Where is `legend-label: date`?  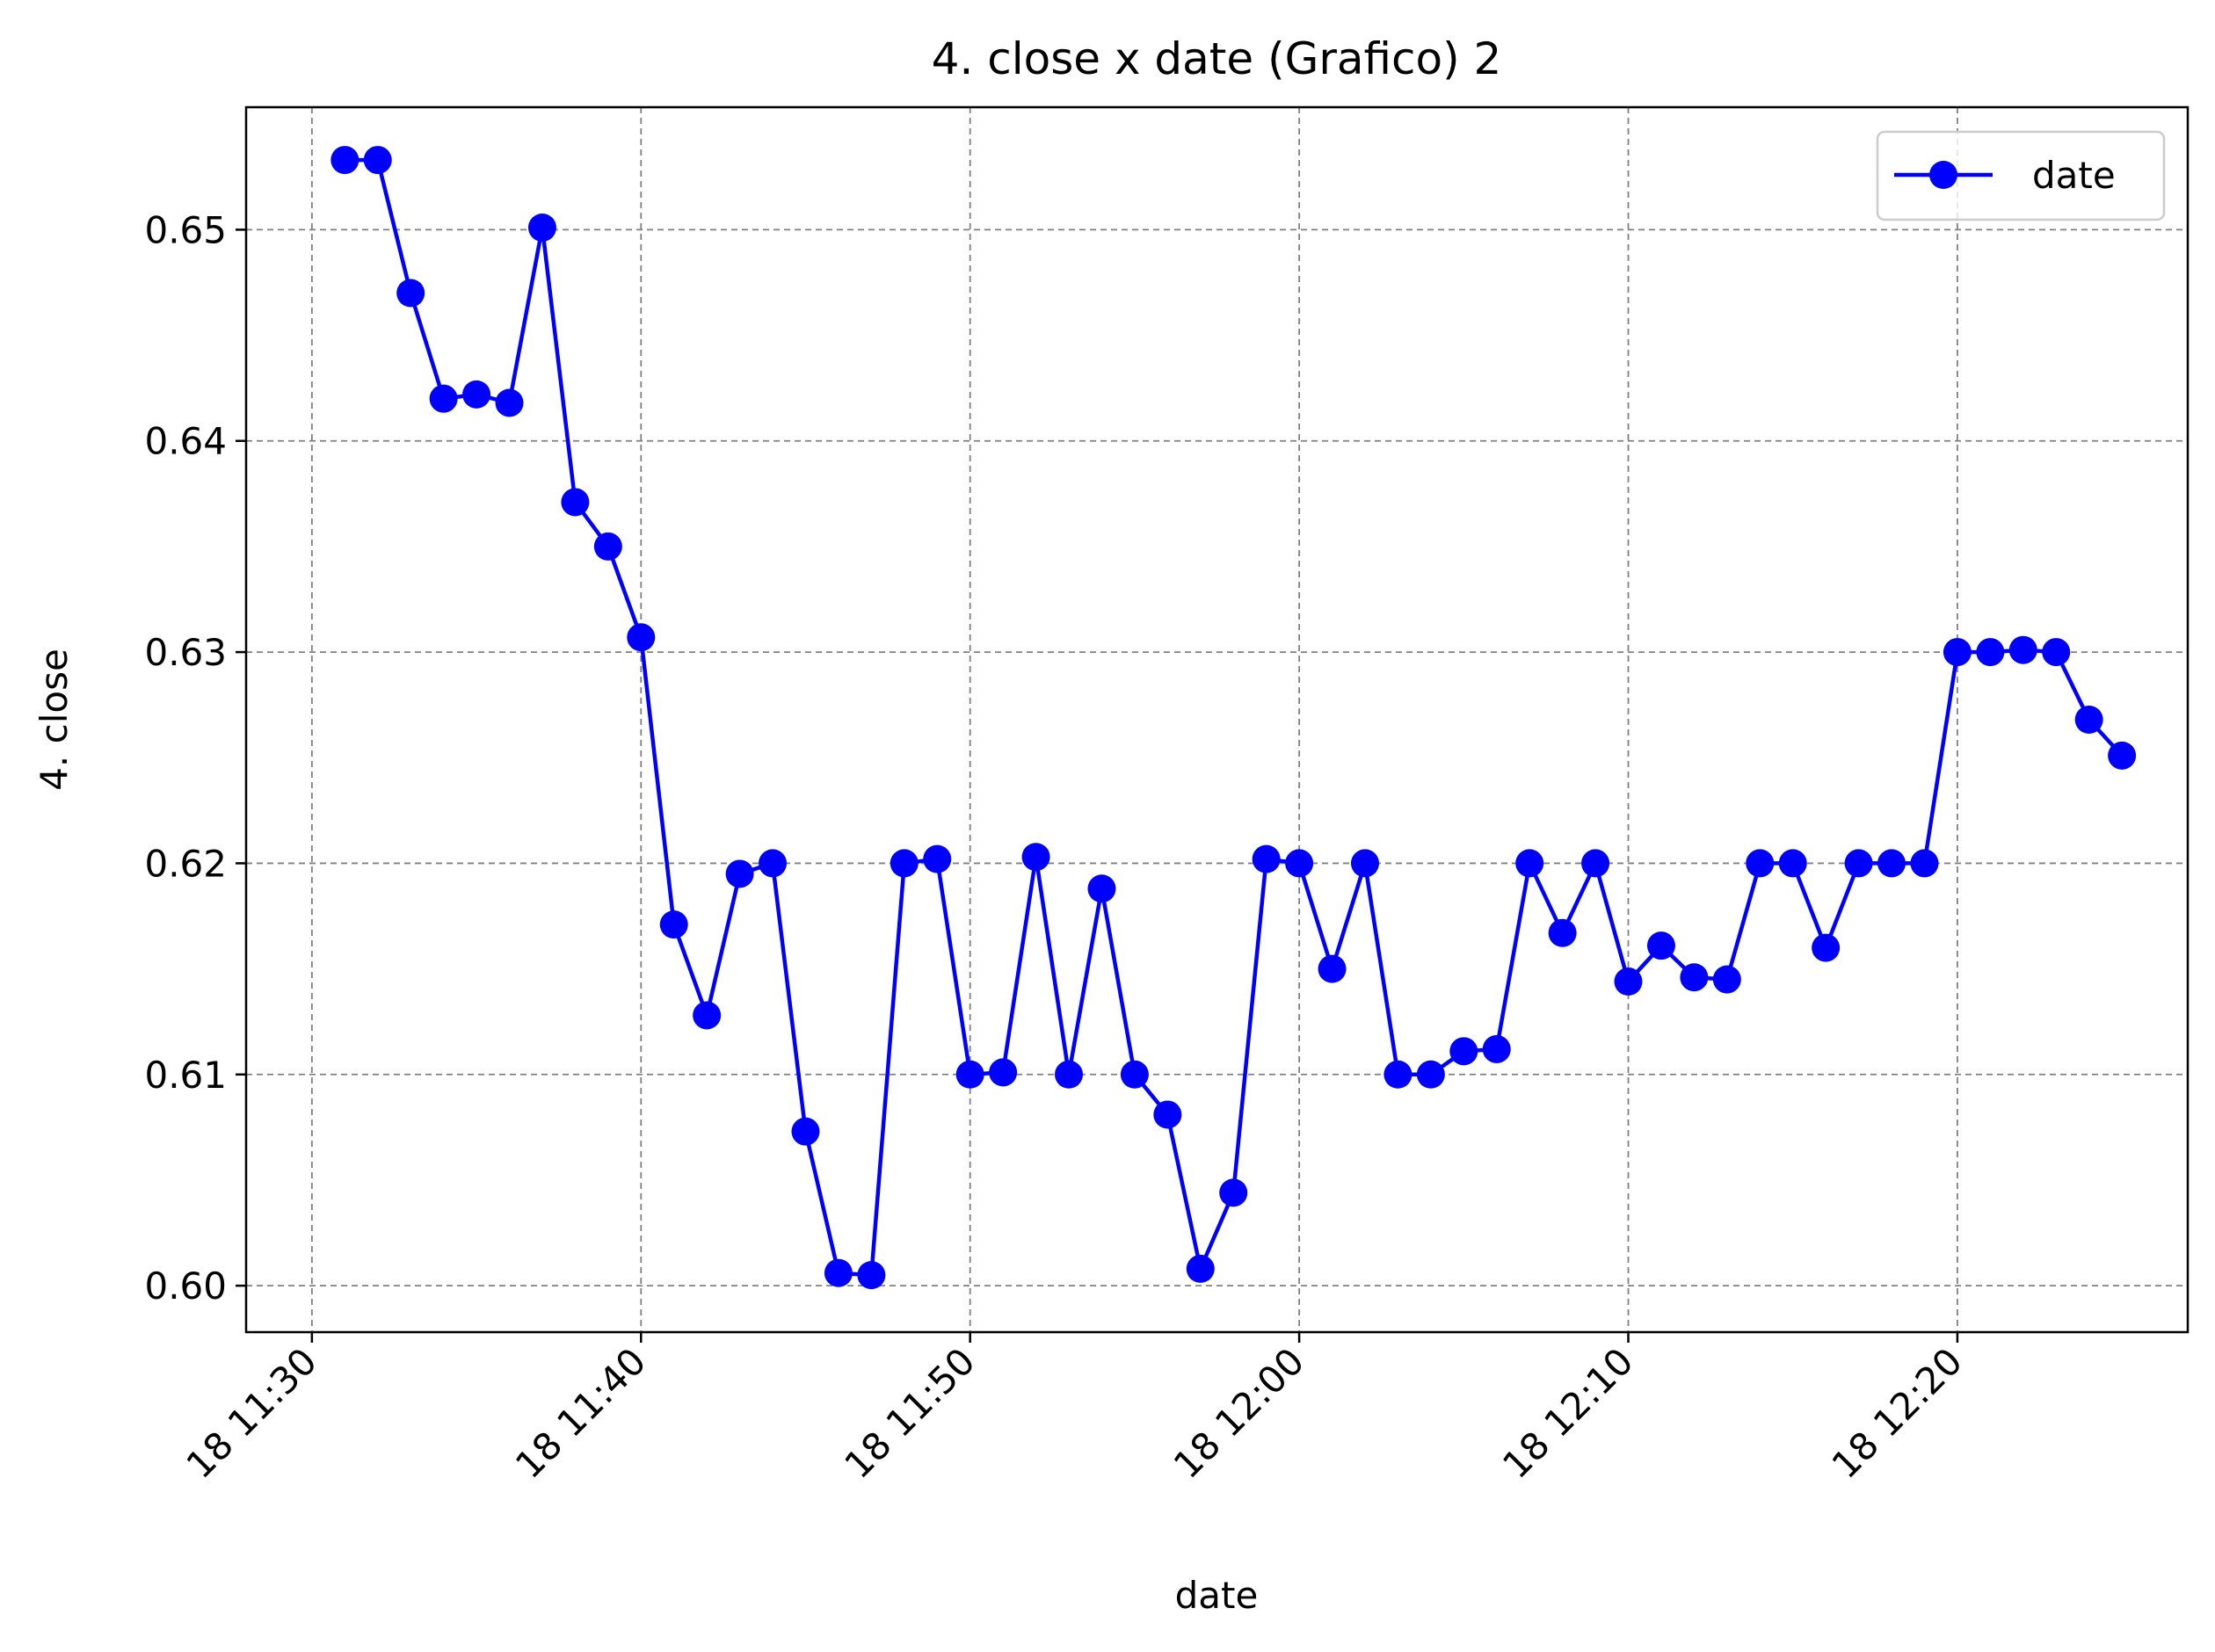
legend-label: date is located at coordinates (2074, 176).